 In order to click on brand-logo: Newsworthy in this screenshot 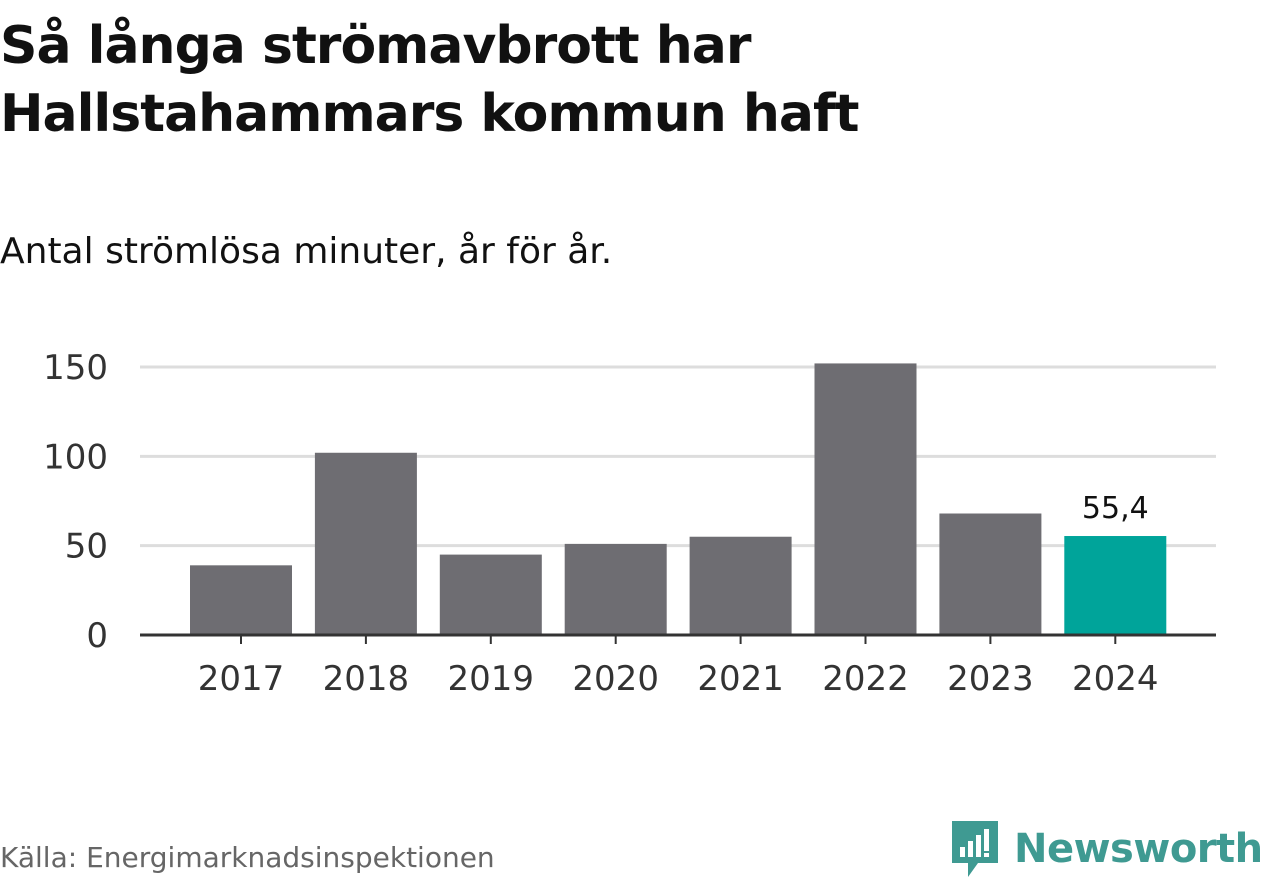, I will do `click(1106, 849)`.